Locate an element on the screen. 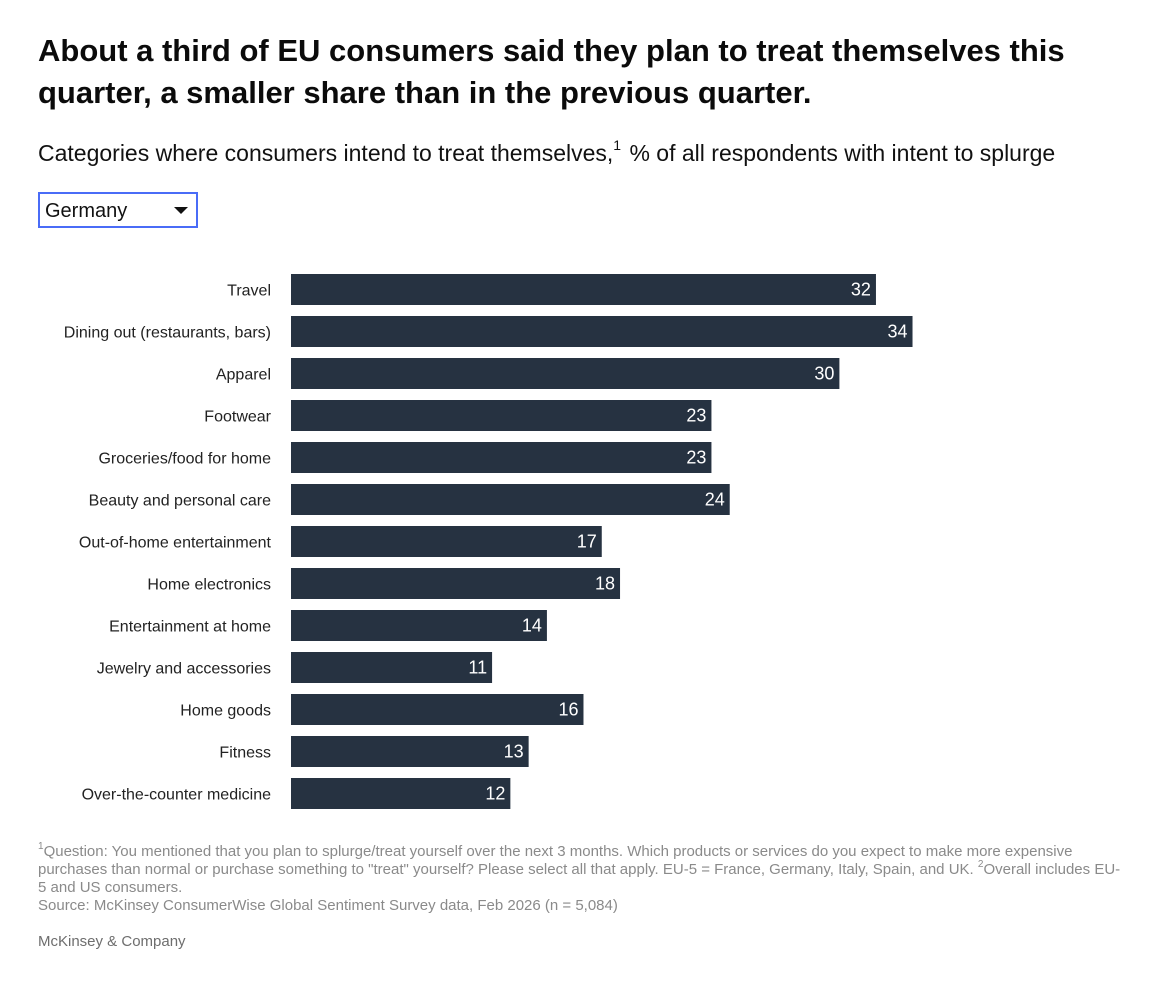 This screenshot has height=981, width=1160. footnote-text-2: Overall includes EU-5 and US consumers. is located at coordinates (579, 878).